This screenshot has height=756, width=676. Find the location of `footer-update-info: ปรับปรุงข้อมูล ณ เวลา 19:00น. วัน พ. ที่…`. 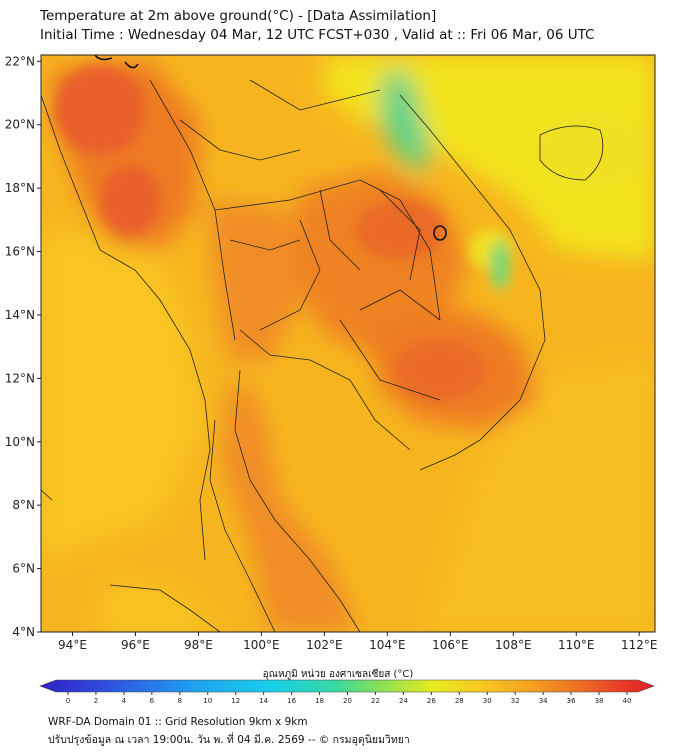

footer-update-info: ปรับปรุงข้อมูล ณ เวลา 19:00น. วัน พ. ที่… is located at coordinates (229, 740).